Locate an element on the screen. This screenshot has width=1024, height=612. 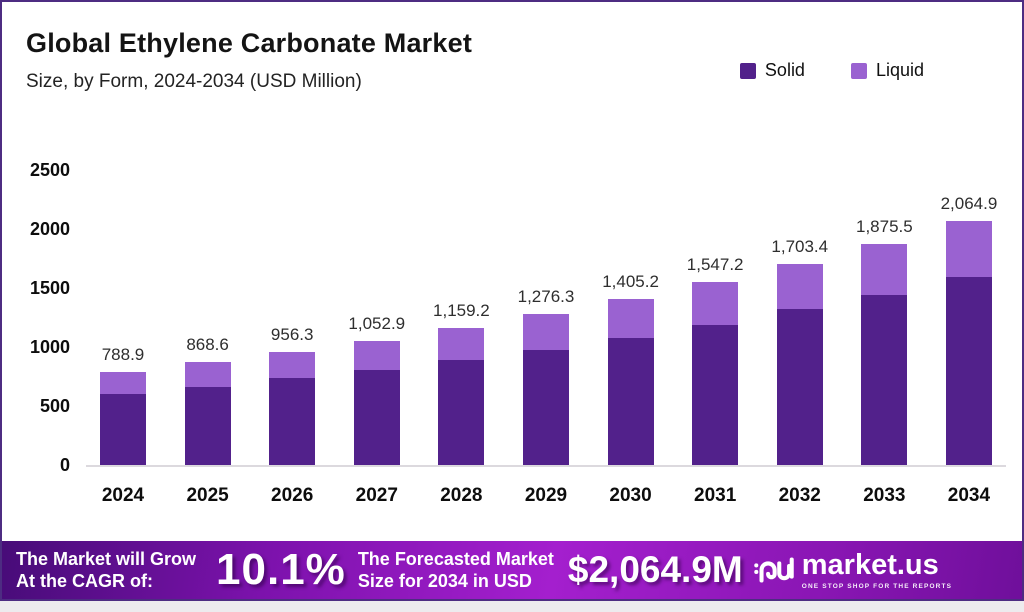
bar-total-label-2025: 868.6 is located at coordinates (207, 345).